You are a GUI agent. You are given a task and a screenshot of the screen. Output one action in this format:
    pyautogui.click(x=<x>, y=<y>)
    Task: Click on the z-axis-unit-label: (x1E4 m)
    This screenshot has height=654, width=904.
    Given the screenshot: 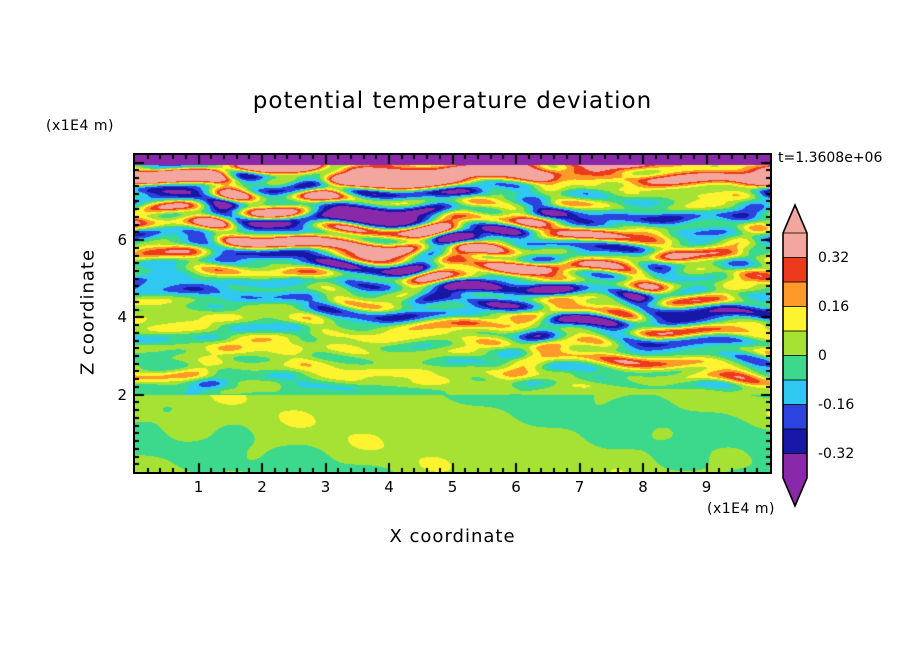 What is the action you would take?
    pyautogui.click(x=80, y=126)
    